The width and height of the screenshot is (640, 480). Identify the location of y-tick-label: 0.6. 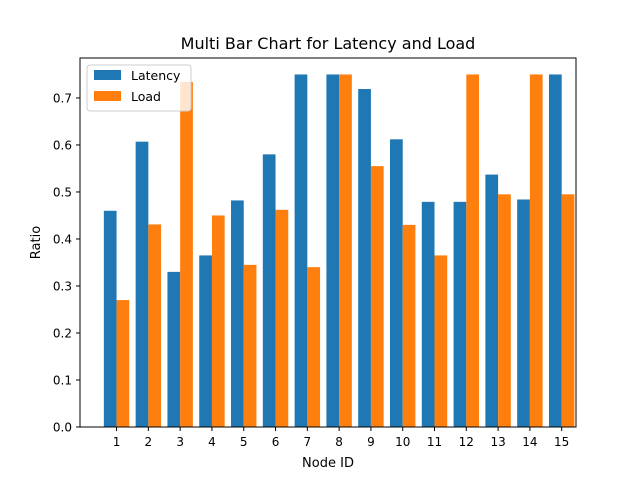
(62, 145).